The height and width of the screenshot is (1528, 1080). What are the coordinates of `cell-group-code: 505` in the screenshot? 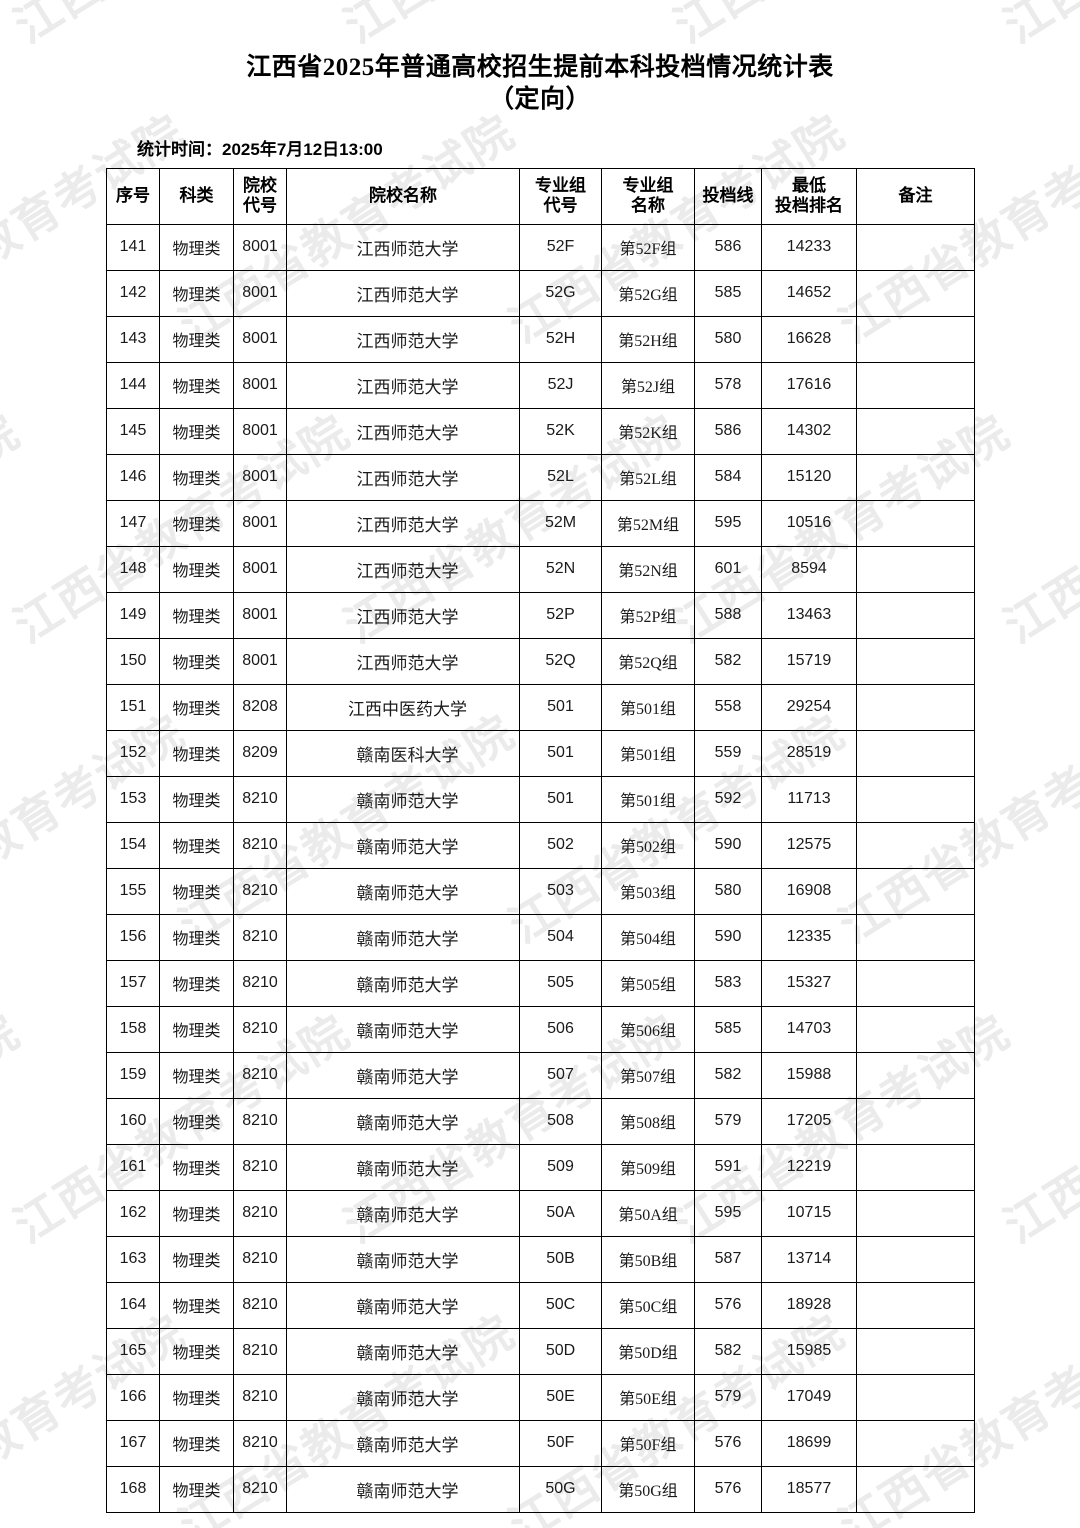 It's located at (560, 983).